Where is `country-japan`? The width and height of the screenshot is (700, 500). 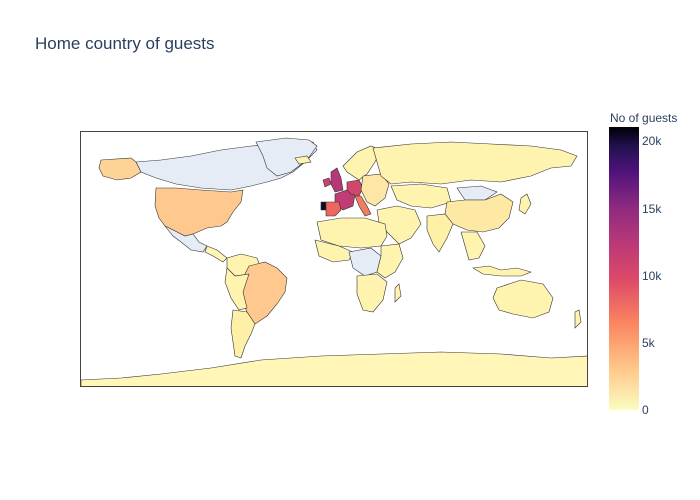
country-japan is located at coordinates (525, 204).